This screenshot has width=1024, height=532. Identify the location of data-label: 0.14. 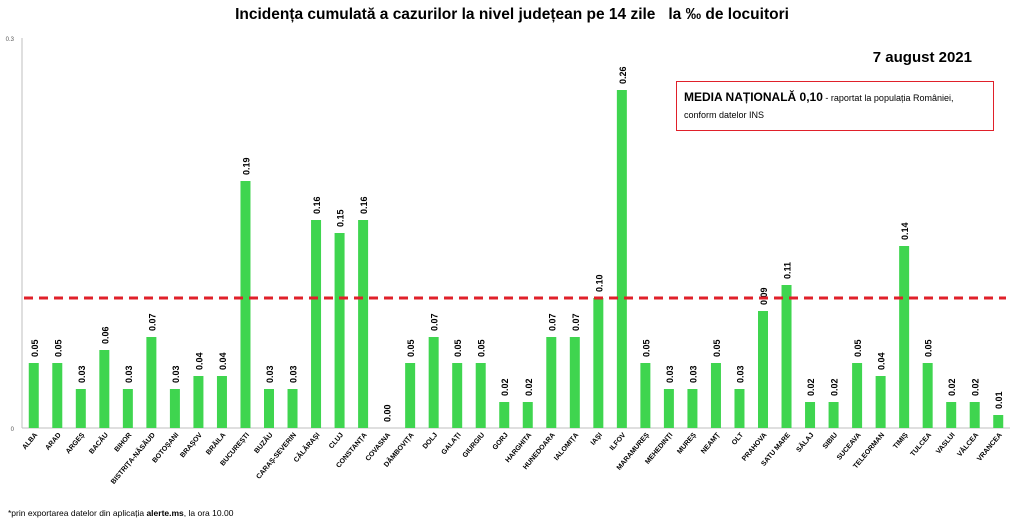
(905, 231).